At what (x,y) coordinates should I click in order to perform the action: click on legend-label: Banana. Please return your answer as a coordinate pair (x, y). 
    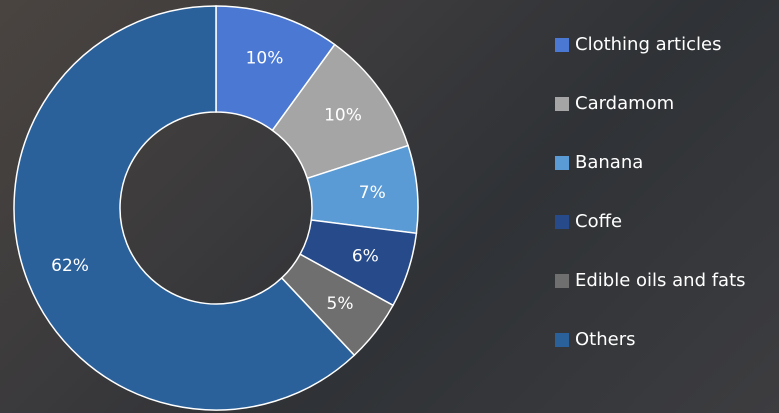
    Looking at the image, I should click on (609, 162).